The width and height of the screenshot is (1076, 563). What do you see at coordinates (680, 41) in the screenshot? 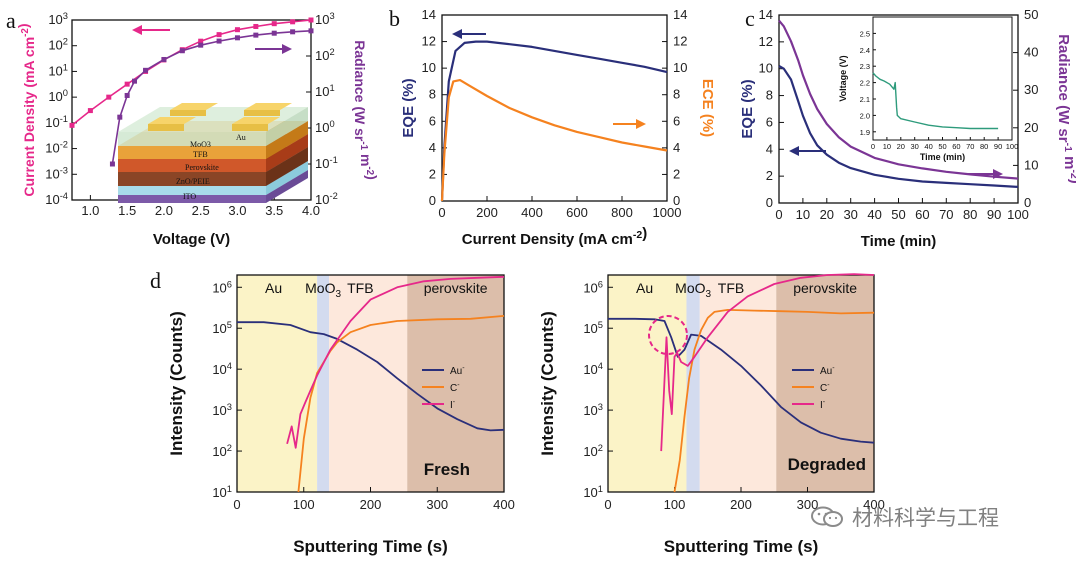
I see `b-y2-tick-label: 12` at bounding box center [680, 41].